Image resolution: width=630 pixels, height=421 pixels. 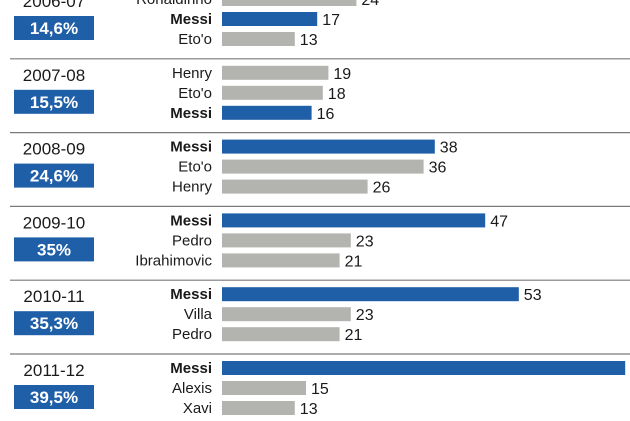 I want to click on bar-value-label: 18, so click(x=337, y=94).